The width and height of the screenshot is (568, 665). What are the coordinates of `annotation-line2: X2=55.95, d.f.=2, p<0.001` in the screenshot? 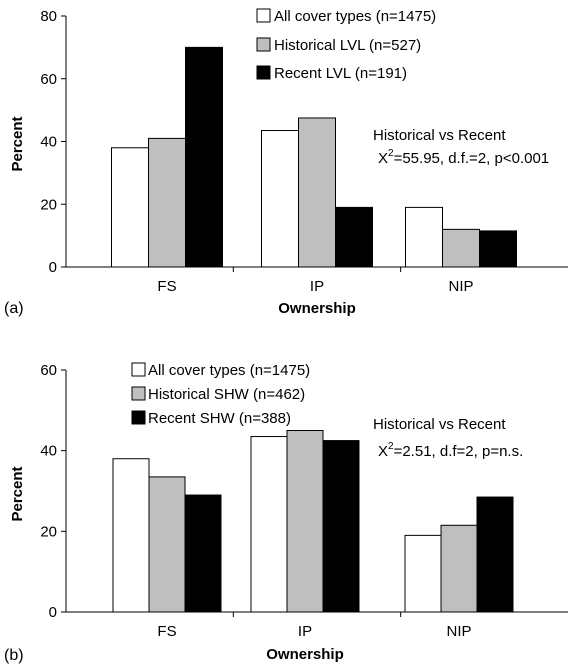 It's located at (463, 157).